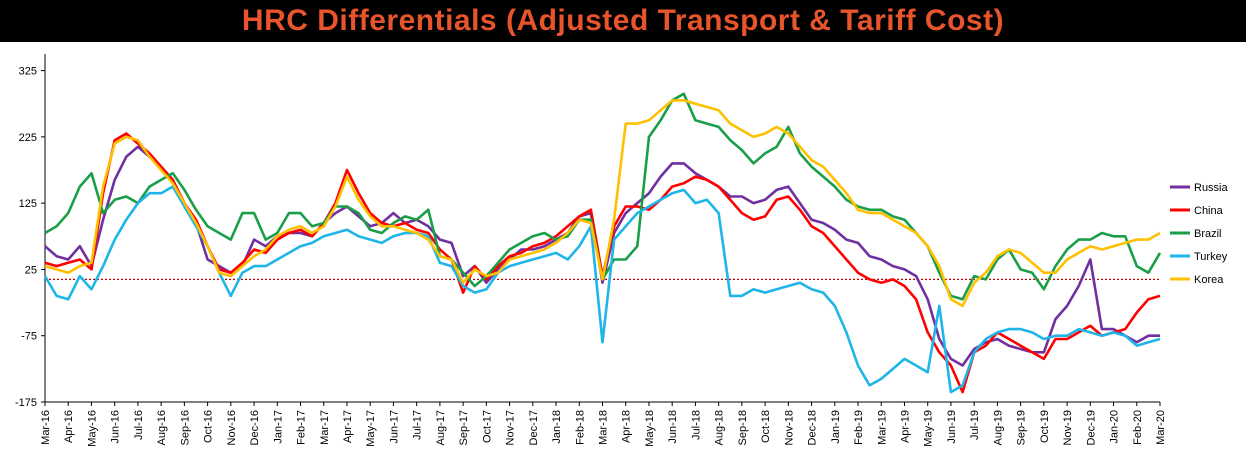 The height and width of the screenshot is (461, 1246). I want to click on x-tick-label: Sep-16, so click(185, 427).